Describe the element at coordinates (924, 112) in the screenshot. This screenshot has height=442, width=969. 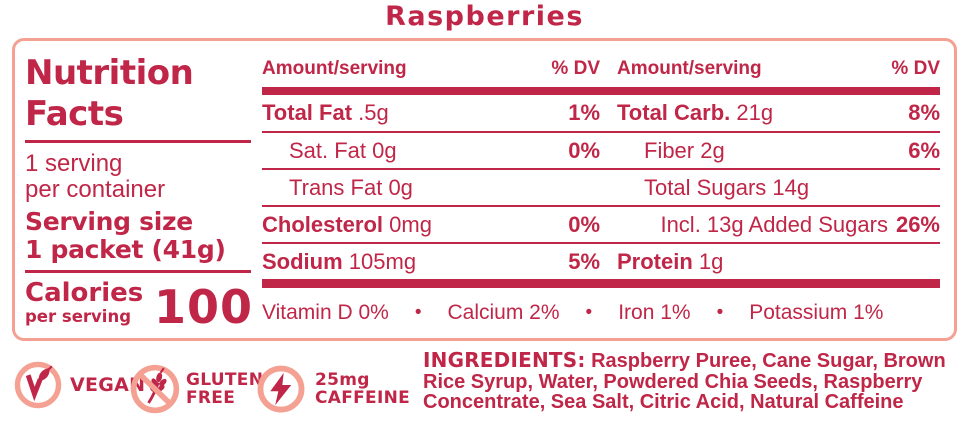
I see `dv-value: 8%` at that location.